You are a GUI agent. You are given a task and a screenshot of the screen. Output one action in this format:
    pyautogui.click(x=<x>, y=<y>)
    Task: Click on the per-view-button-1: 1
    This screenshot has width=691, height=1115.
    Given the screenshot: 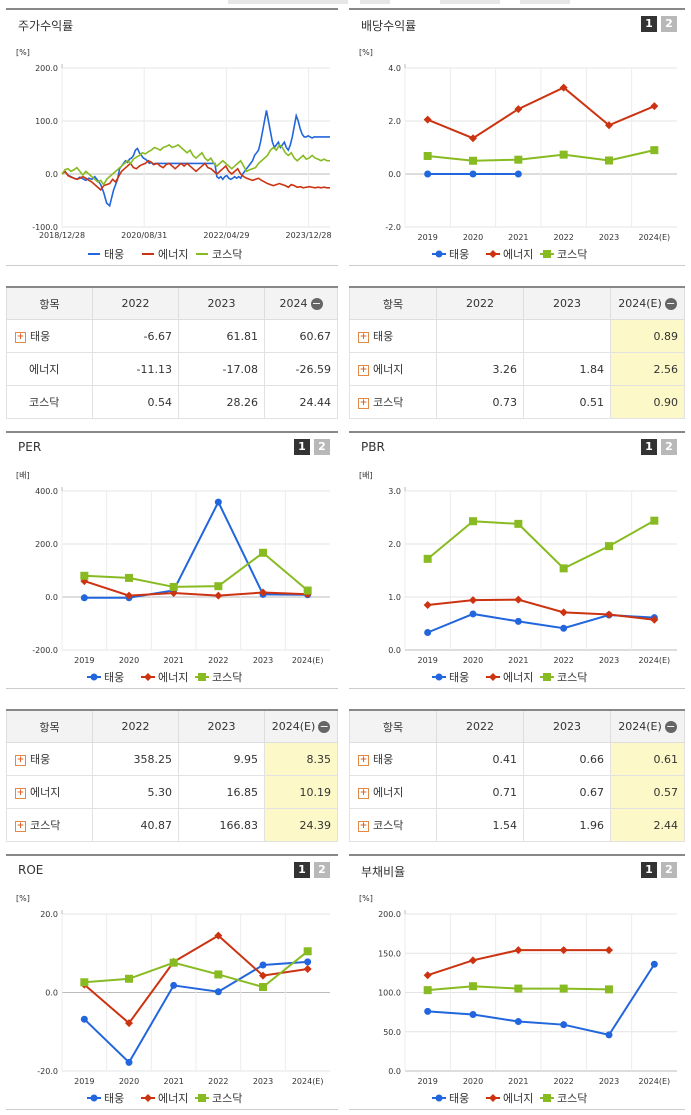 What is the action you would take?
    pyautogui.click(x=302, y=447)
    